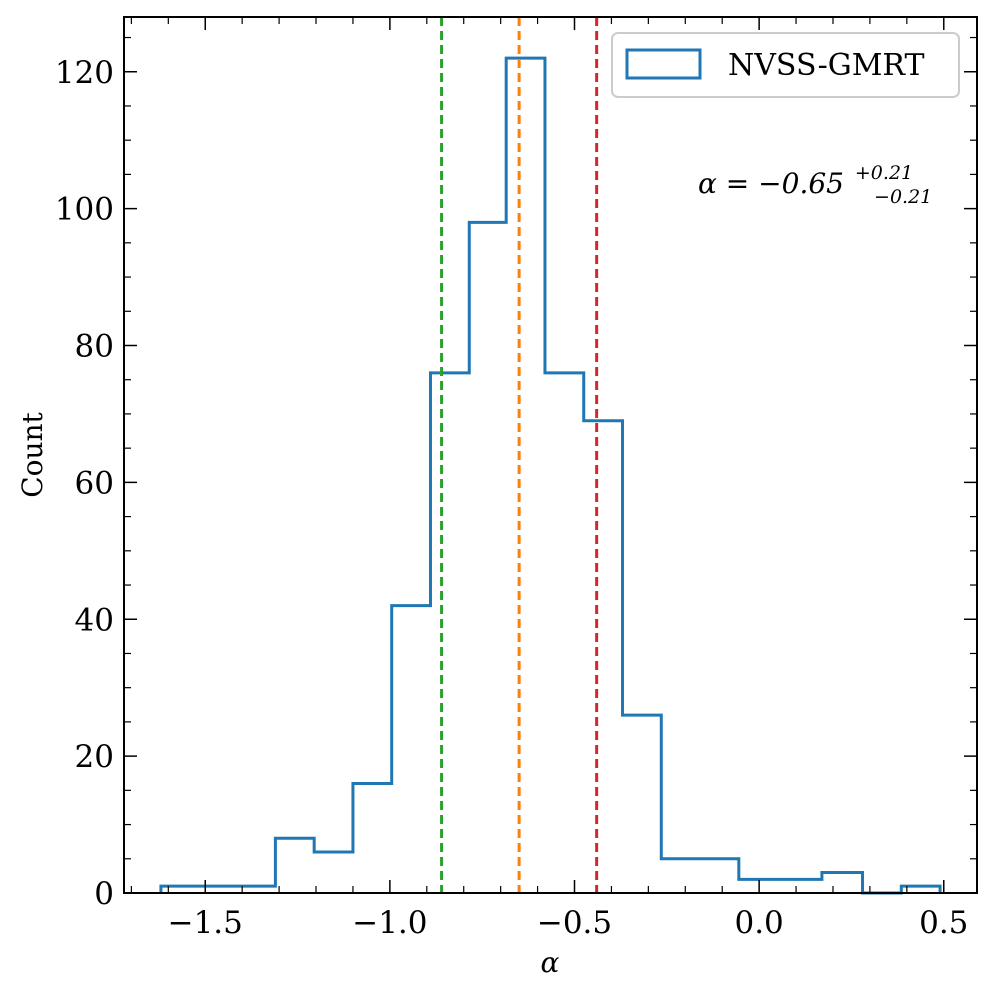  What do you see at coordinates (389, 923) in the screenshot?
I see `x-tick-label: −1.0` at bounding box center [389, 923].